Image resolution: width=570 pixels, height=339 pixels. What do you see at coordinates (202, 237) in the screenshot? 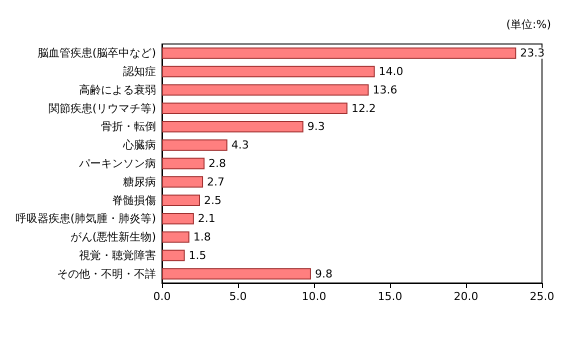
I see `data-label: 1.8` at bounding box center [202, 237].